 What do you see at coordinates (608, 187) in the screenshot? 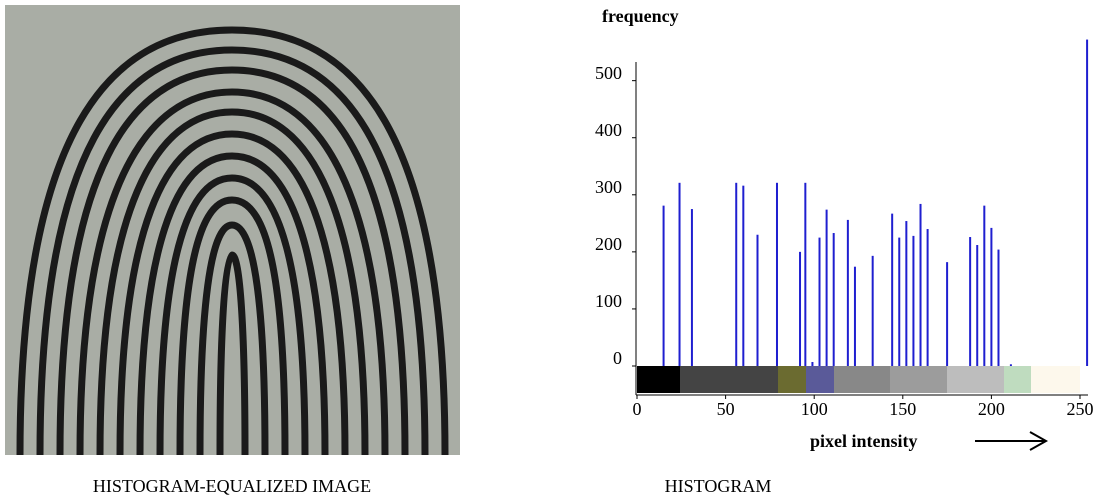
I see `y-tick-label: 300` at bounding box center [608, 187].